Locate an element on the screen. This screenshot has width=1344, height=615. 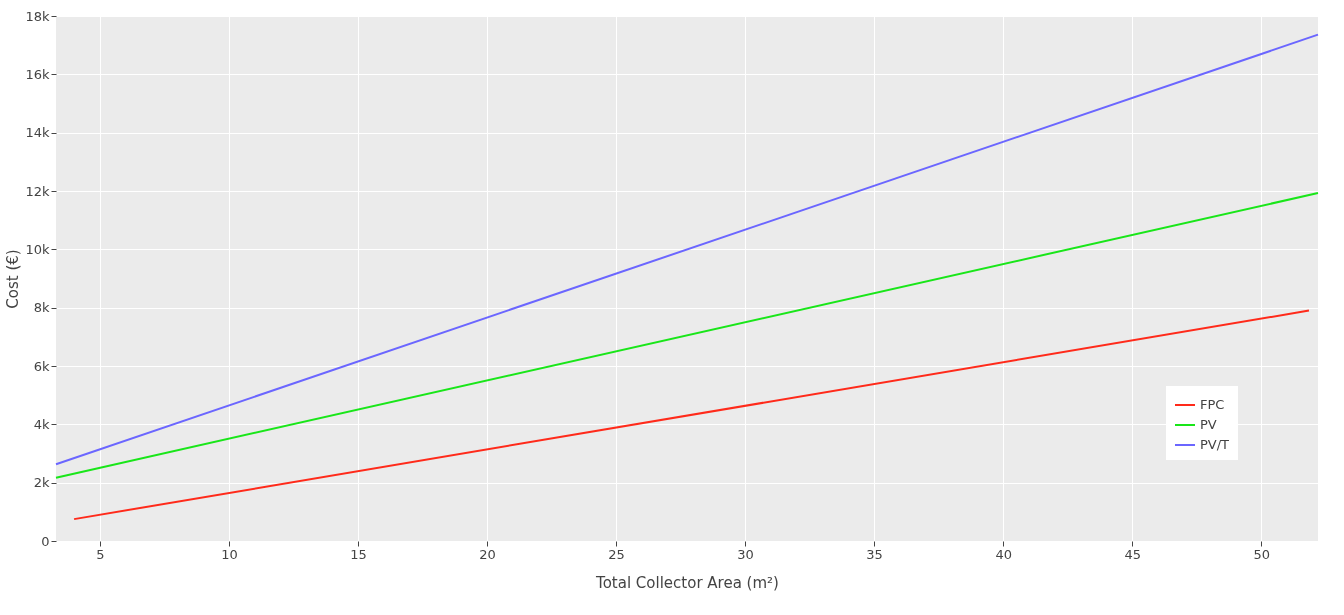
x-tick-label: 5 is located at coordinates (100, 554).